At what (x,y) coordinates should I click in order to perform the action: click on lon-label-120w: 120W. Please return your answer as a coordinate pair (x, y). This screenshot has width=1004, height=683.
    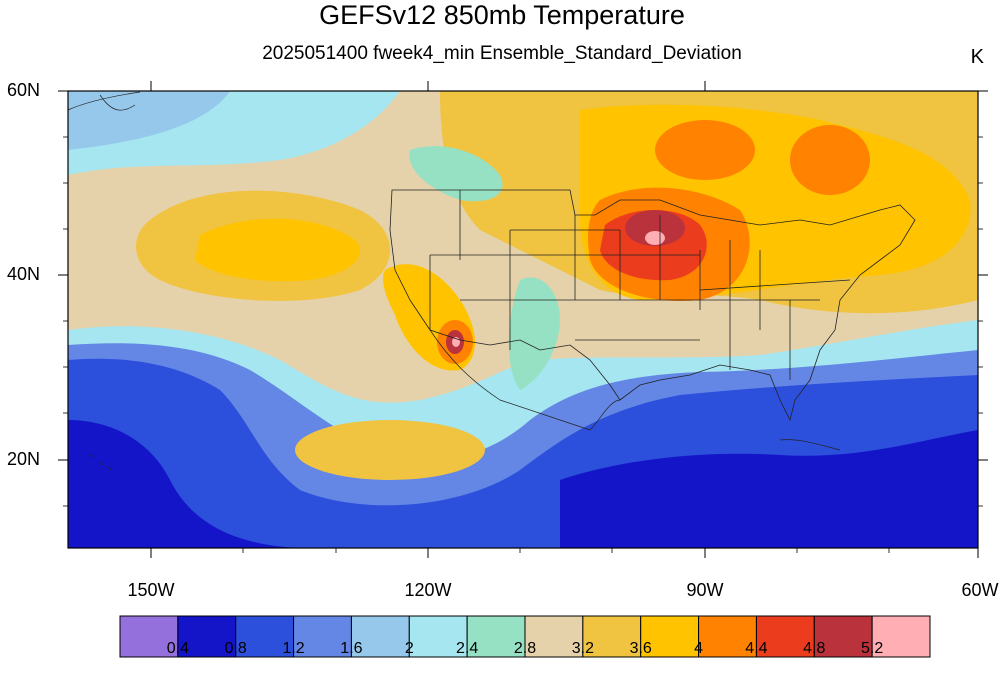
    Looking at the image, I should click on (428, 590).